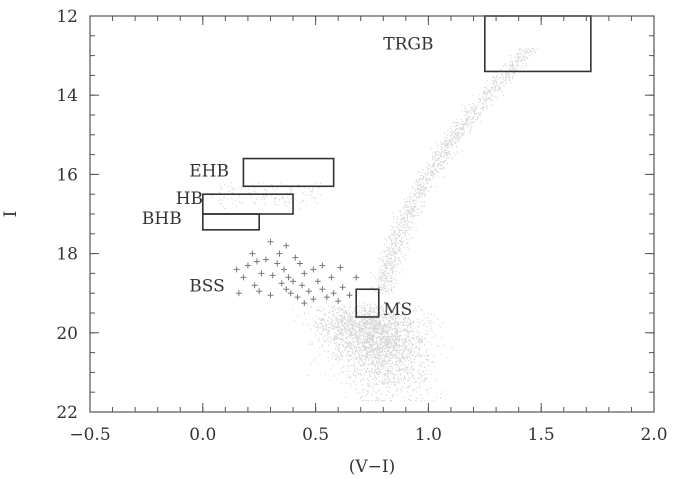 The height and width of the screenshot is (485, 689). What do you see at coordinates (296, 272) in the screenshot?
I see `bss-points` at bounding box center [296, 272].